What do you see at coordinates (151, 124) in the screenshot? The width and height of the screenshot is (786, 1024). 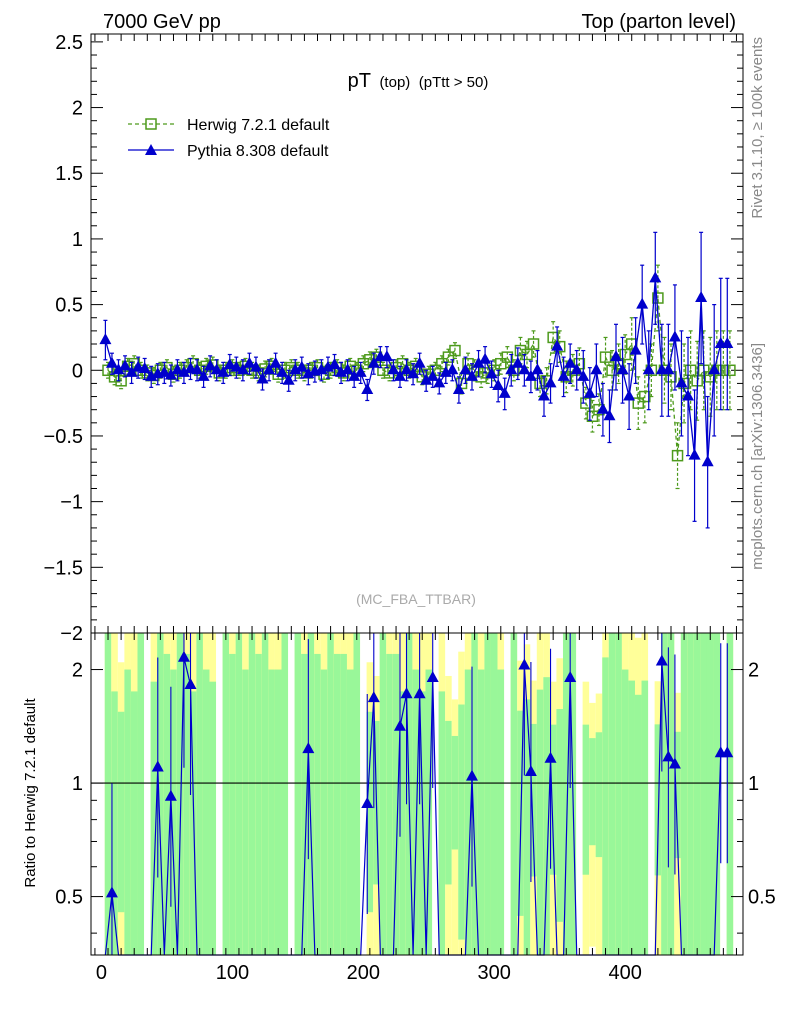 I see `legend-herwig-marker` at bounding box center [151, 124].